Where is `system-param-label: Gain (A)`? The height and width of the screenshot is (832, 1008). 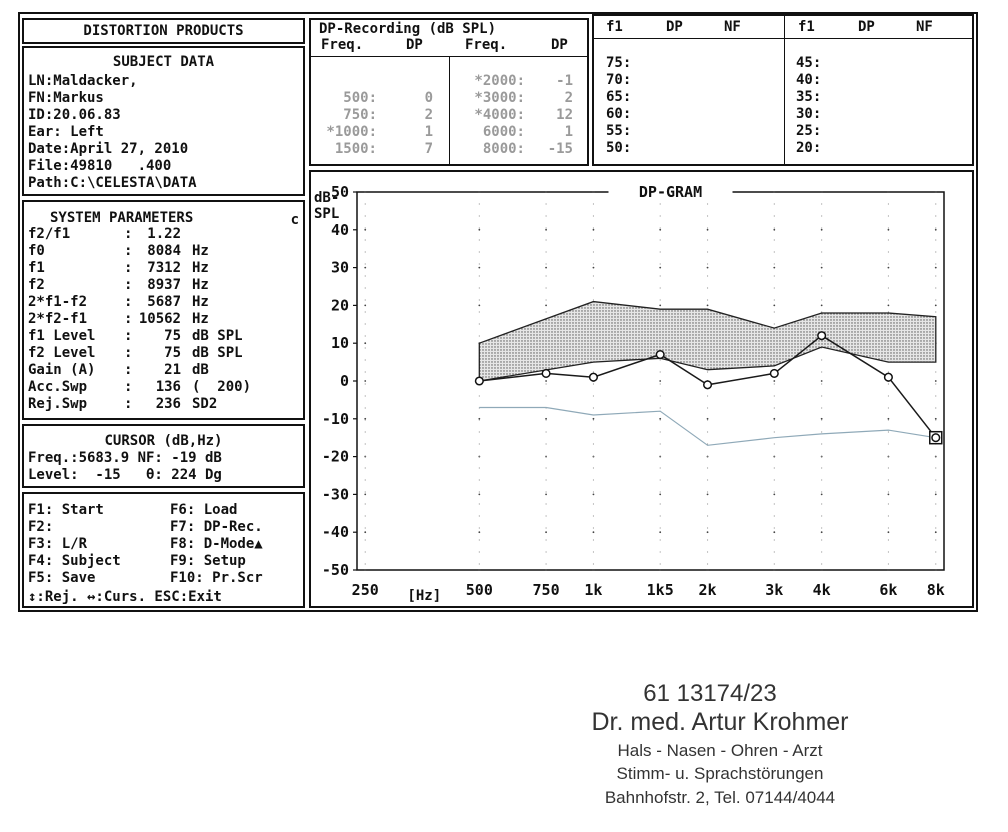
system-param-label: Gain (A) is located at coordinates (62, 370).